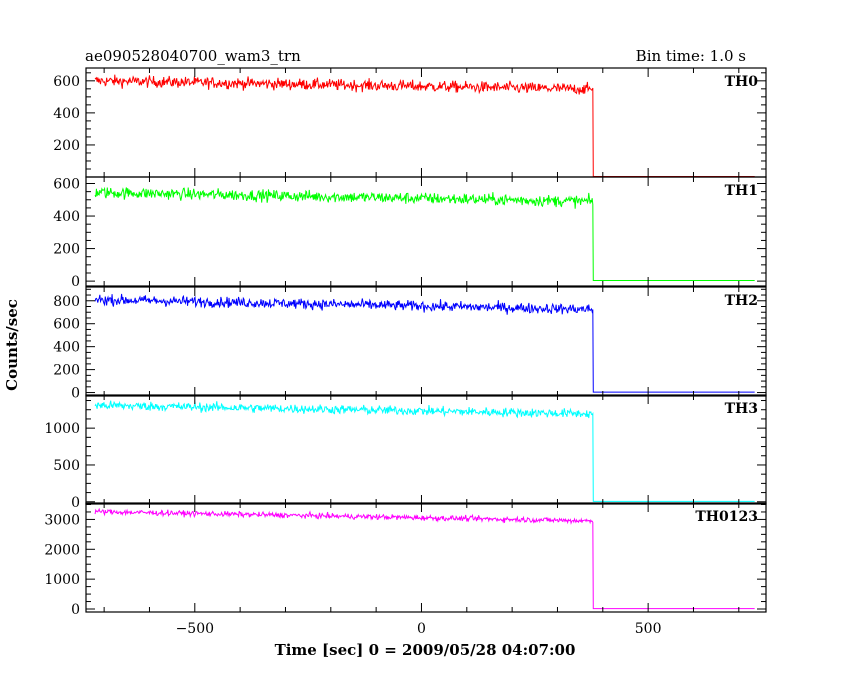 The image size is (850, 680). Describe the element at coordinates (12, 345) in the screenshot. I see `y-axis-title: Counts/sec` at that location.